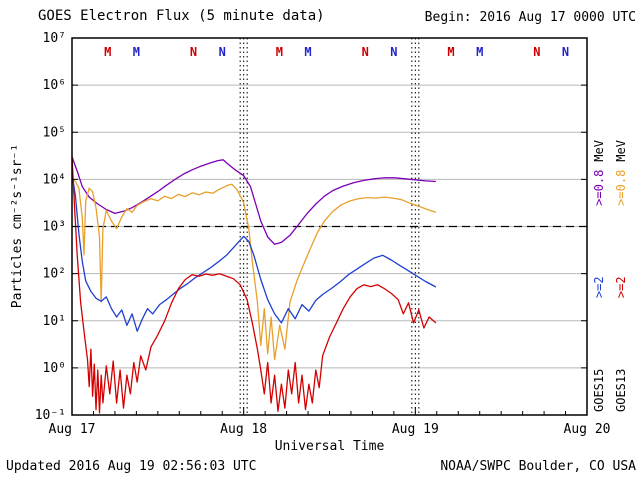 The height and width of the screenshot is (480, 640). I want to click on legend-goes13: GOES13 >=2 >=0.8 MeV, so click(621, 276).